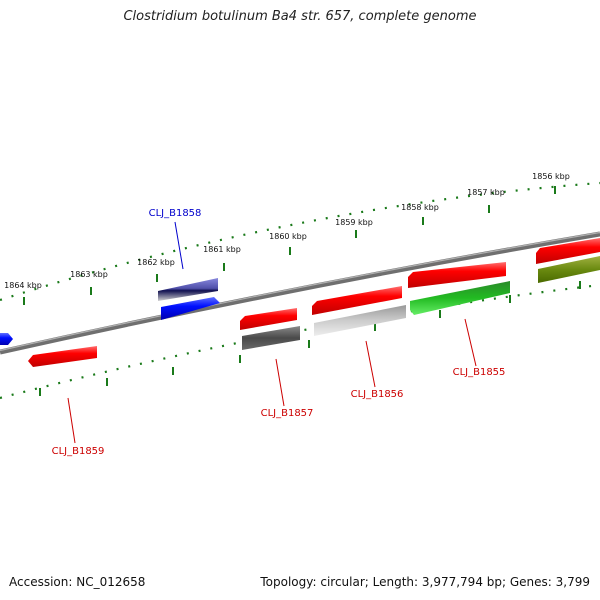 The image size is (600, 600). What do you see at coordinates (360, 320) in the screenshot?
I see `gene-block-light-grey` at bounding box center [360, 320].